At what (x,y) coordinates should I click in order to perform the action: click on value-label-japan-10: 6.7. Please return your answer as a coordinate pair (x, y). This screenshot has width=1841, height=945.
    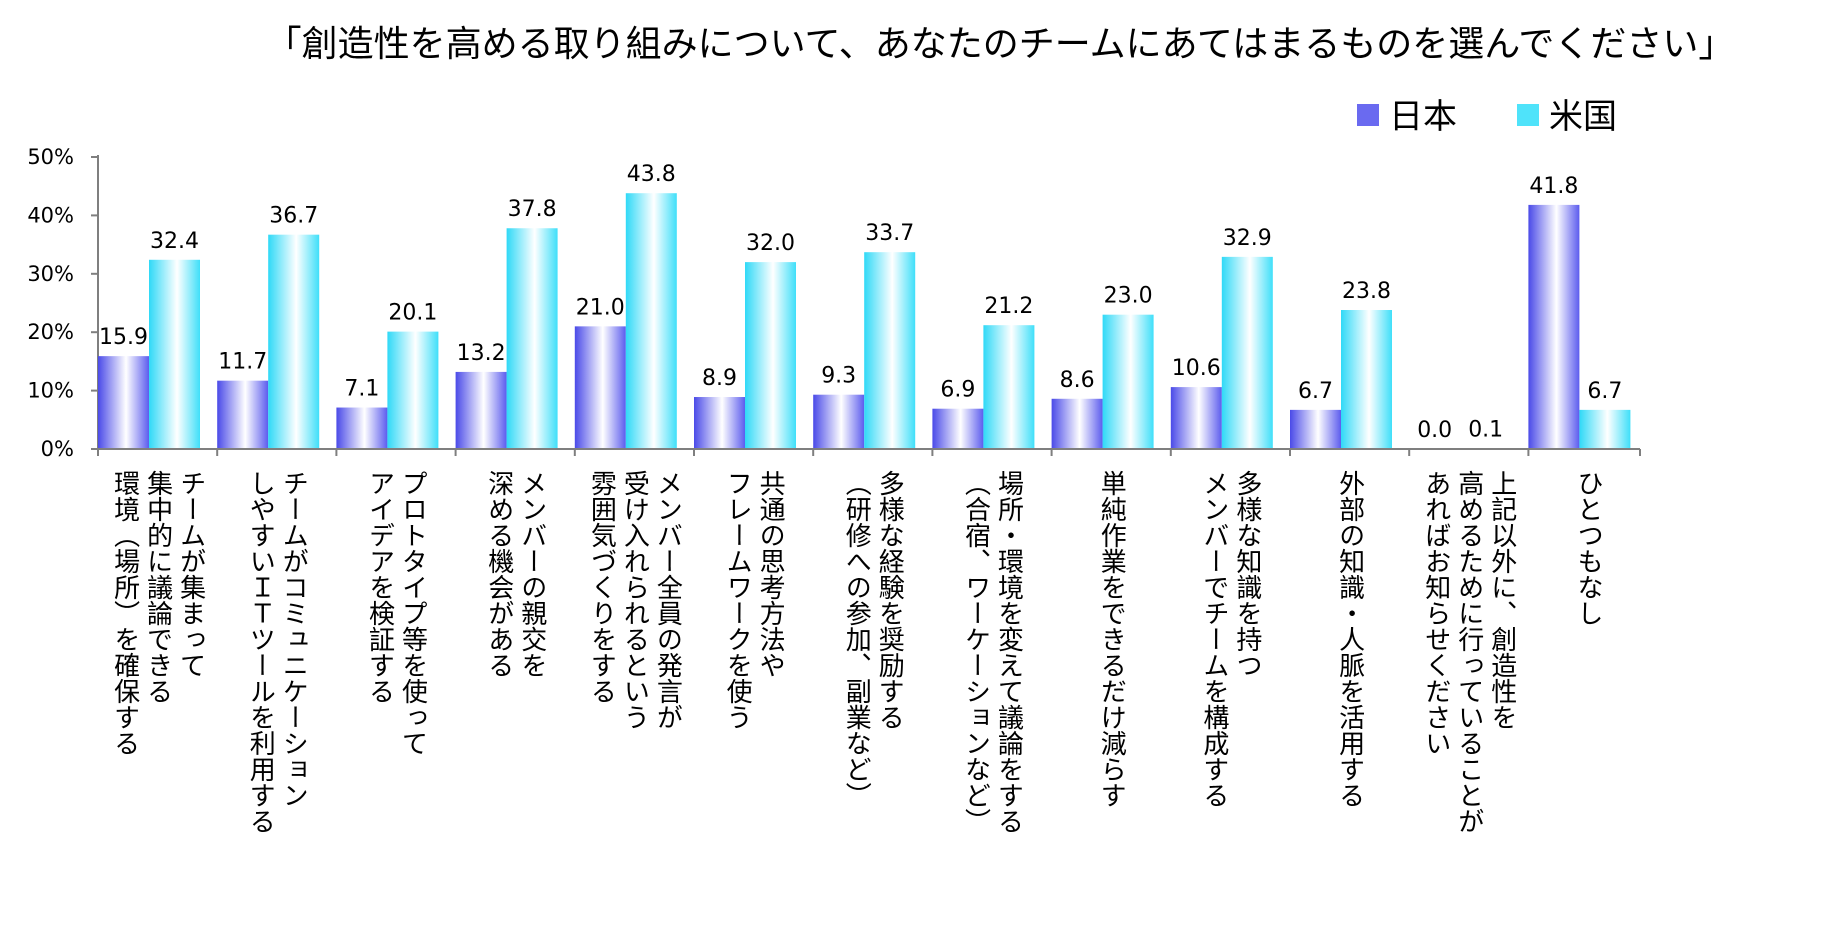
    Looking at the image, I should click on (1315, 391).